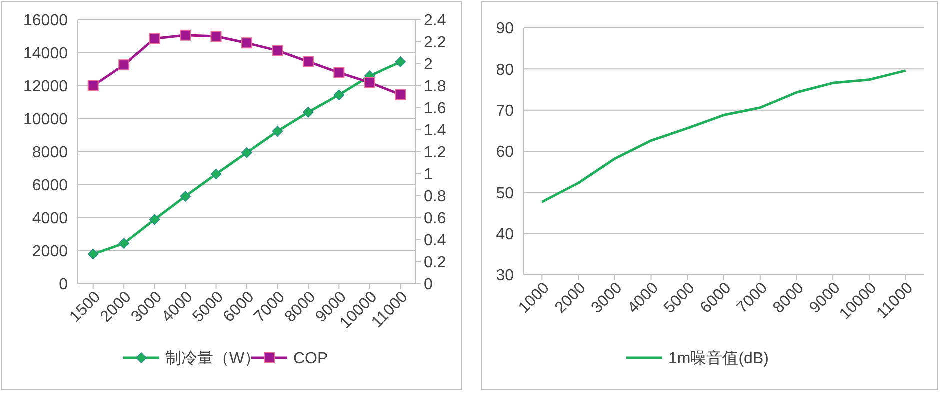  I want to click on y-tick-label: 12000, so click(46, 87).